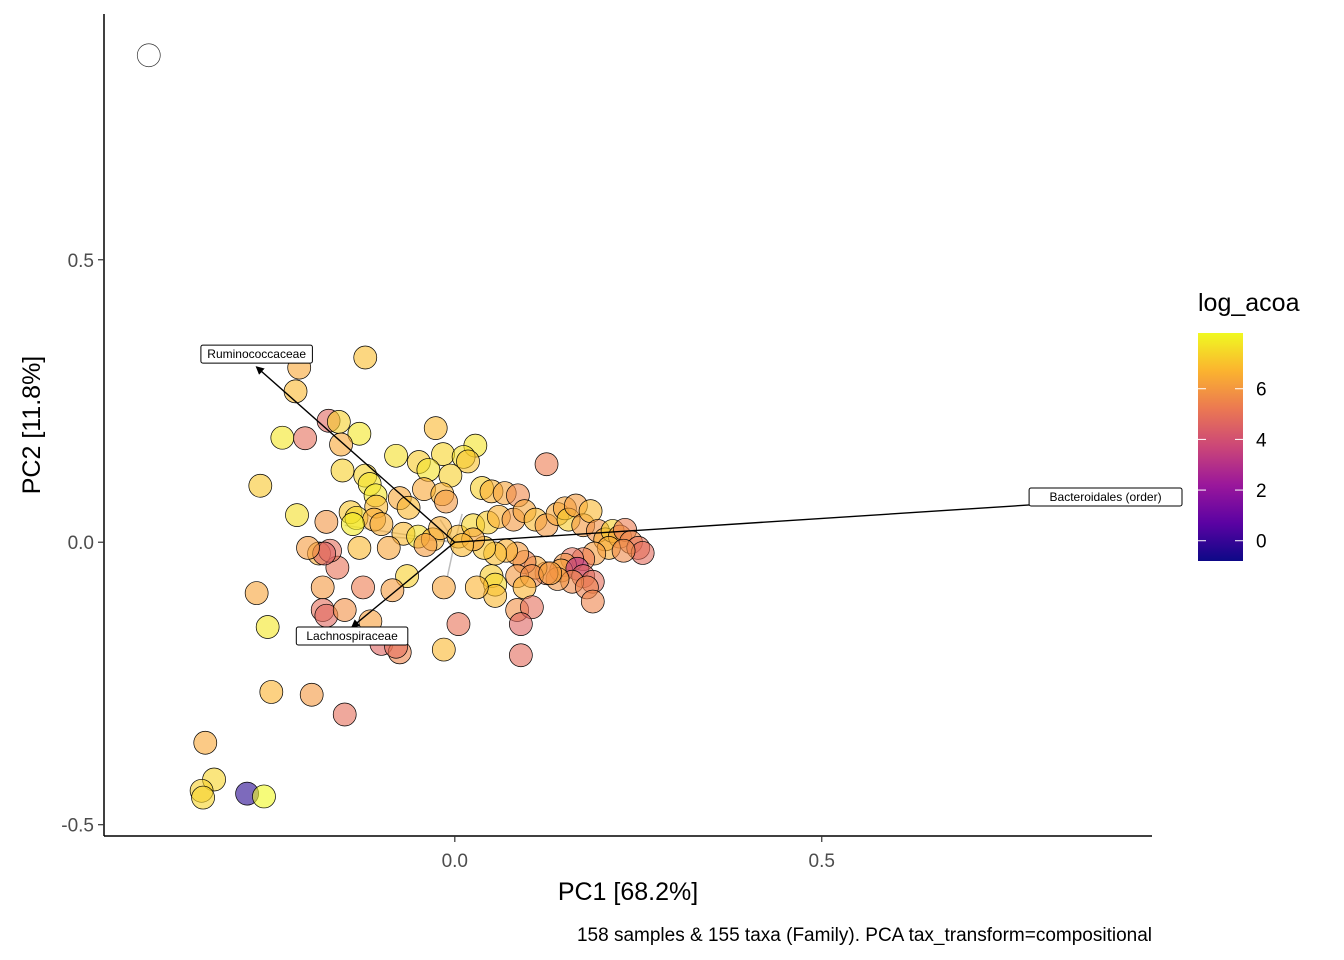 The height and width of the screenshot is (960, 1344). What do you see at coordinates (1261, 440) in the screenshot?
I see `legend-tick-label: 4` at bounding box center [1261, 440].